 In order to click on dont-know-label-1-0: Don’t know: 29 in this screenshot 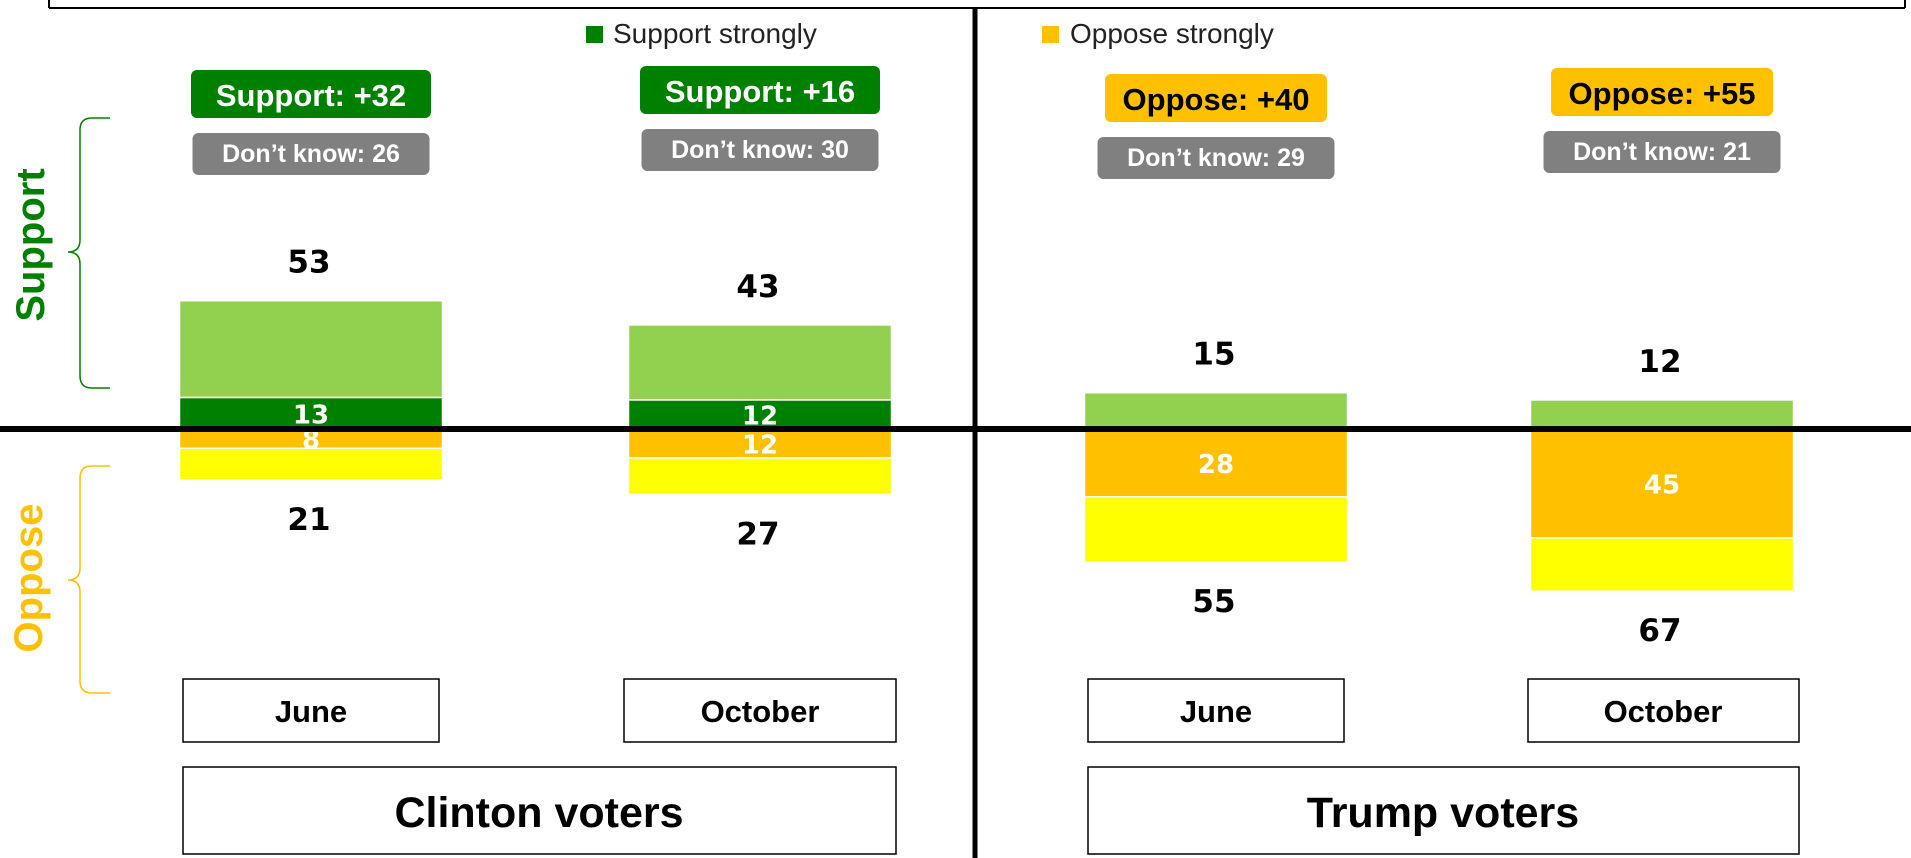, I will do `click(1216, 158)`.